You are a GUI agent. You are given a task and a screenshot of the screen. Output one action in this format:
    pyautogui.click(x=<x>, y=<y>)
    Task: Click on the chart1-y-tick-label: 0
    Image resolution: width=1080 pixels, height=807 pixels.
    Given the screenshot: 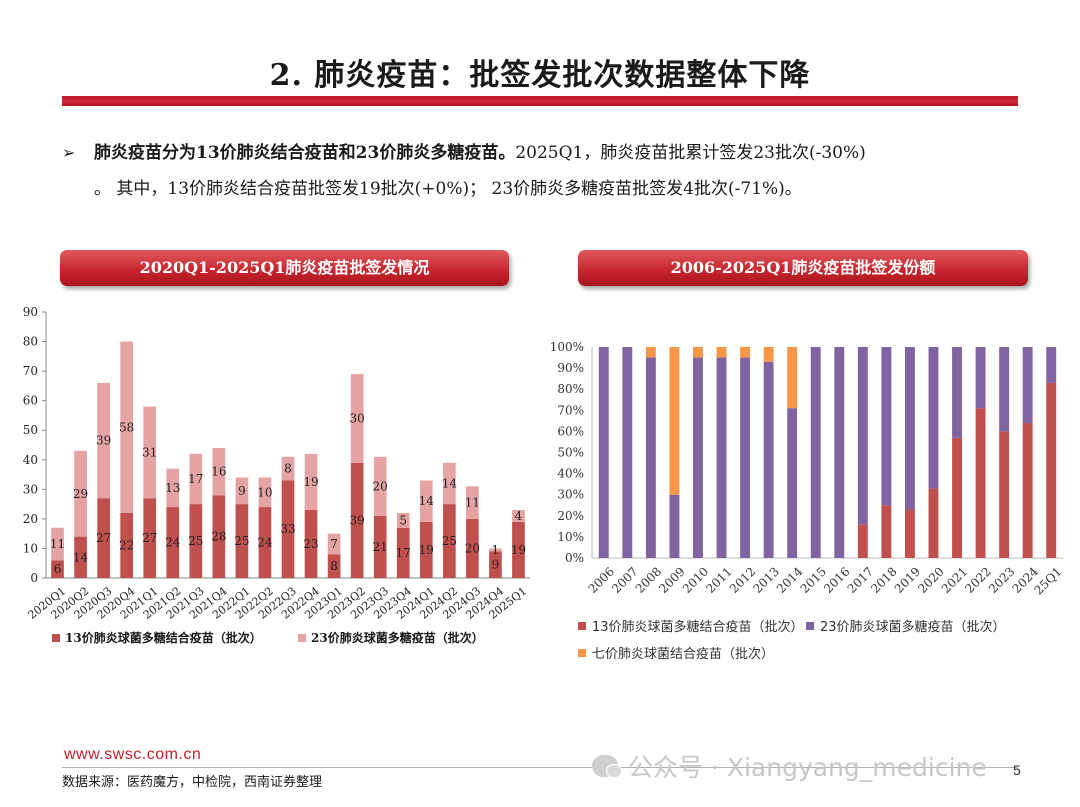 What is the action you would take?
    pyautogui.click(x=34, y=578)
    